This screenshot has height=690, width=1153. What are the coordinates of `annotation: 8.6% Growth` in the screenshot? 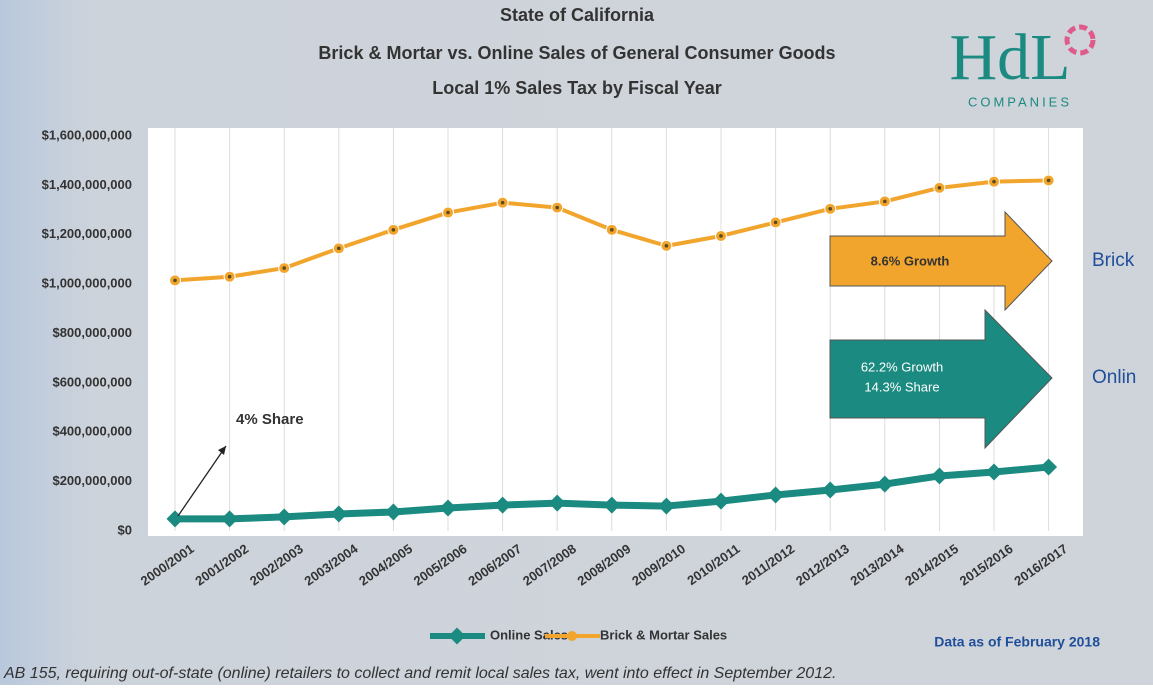 It's located at (910, 260).